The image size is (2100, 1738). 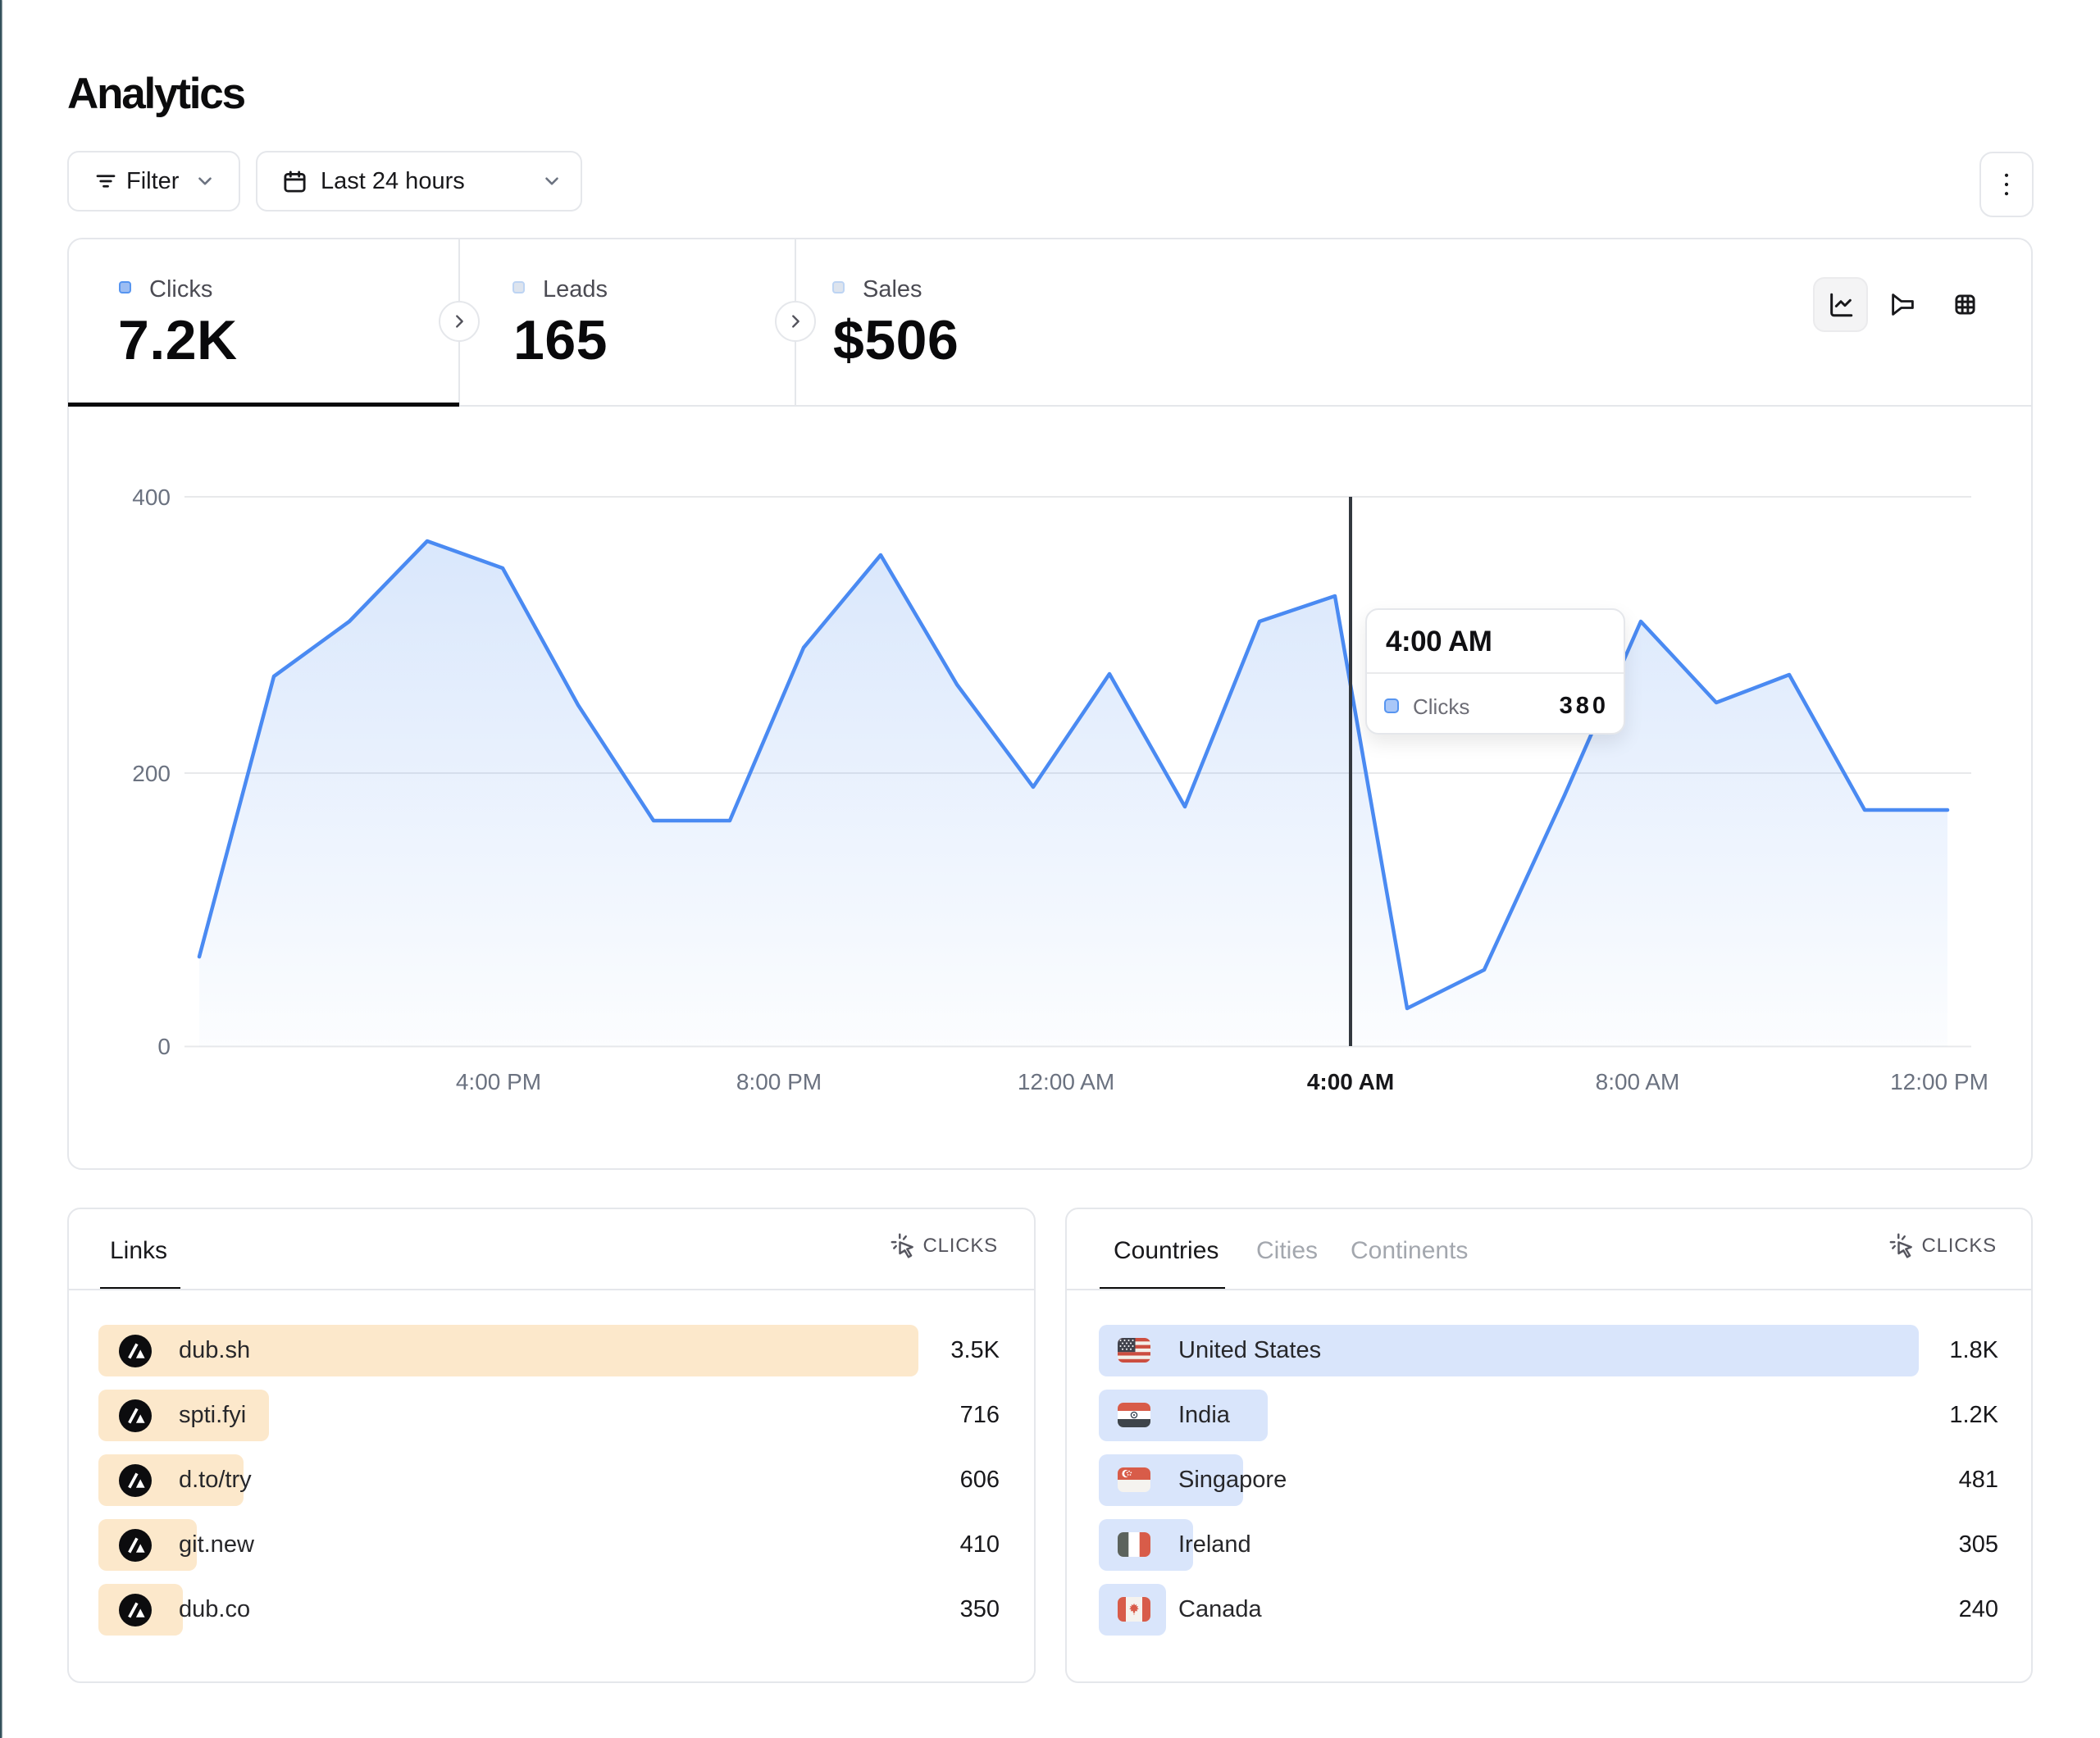 What do you see at coordinates (151, 497) in the screenshot?
I see `svg-text: 400` at bounding box center [151, 497].